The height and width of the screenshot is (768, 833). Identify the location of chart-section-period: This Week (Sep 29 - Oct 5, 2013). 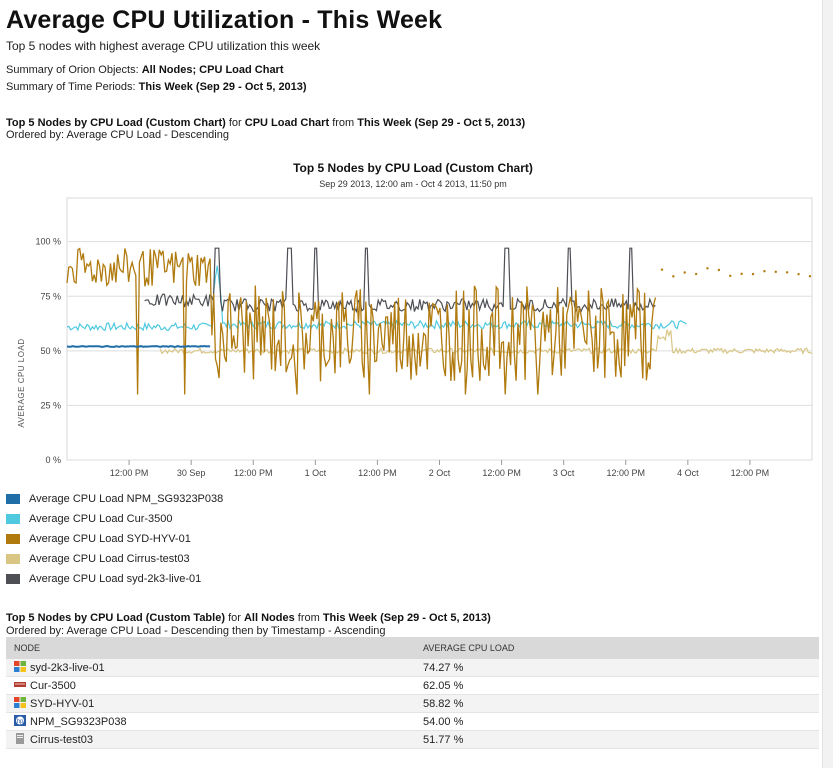
(441, 123).